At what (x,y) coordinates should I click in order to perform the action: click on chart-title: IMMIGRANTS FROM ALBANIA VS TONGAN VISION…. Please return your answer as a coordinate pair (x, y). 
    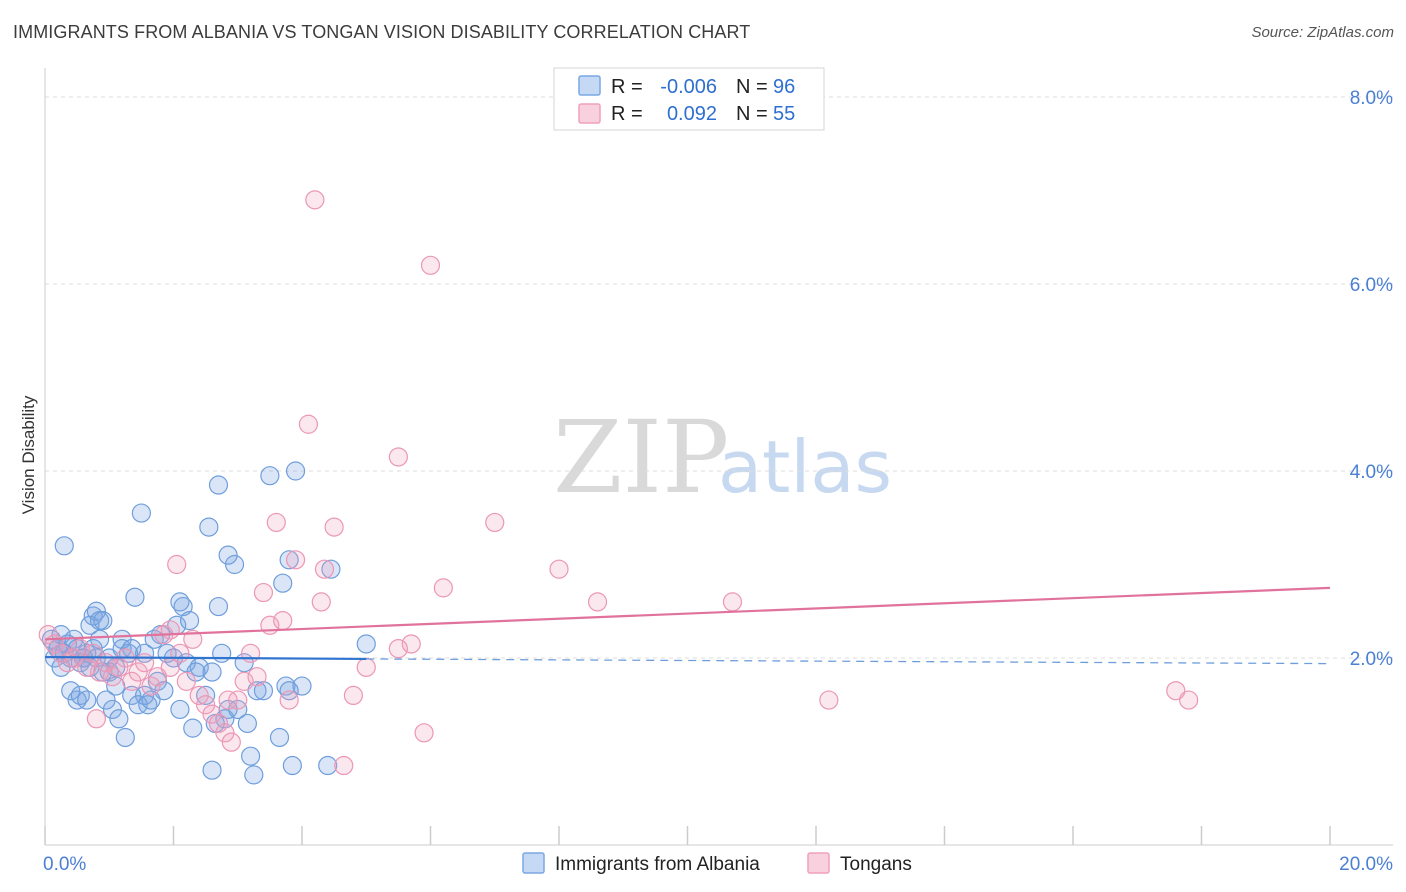
    Looking at the image, I should click on (382, 32).